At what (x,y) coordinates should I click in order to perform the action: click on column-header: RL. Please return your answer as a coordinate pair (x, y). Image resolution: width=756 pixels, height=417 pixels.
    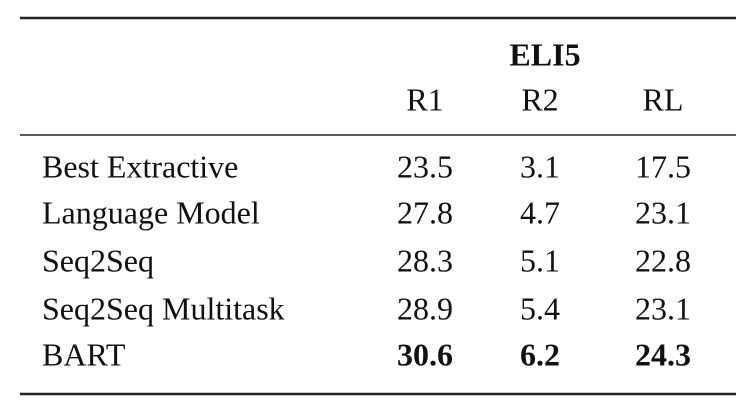
    Looking at the image, I should click on (663, 99).